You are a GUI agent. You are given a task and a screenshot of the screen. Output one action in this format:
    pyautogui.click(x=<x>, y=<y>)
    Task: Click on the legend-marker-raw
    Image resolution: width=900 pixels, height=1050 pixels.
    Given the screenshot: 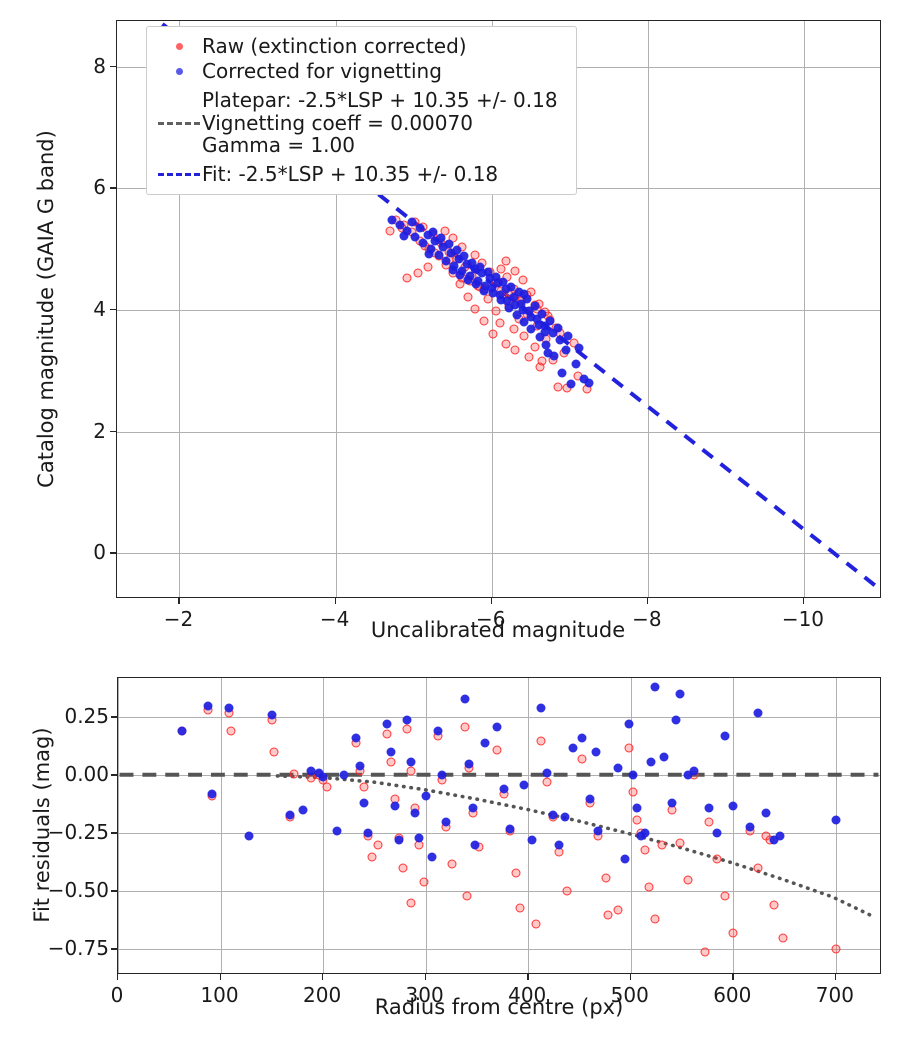 What is the action you would take?
    pyautogui.click(x=179, y=46)
    